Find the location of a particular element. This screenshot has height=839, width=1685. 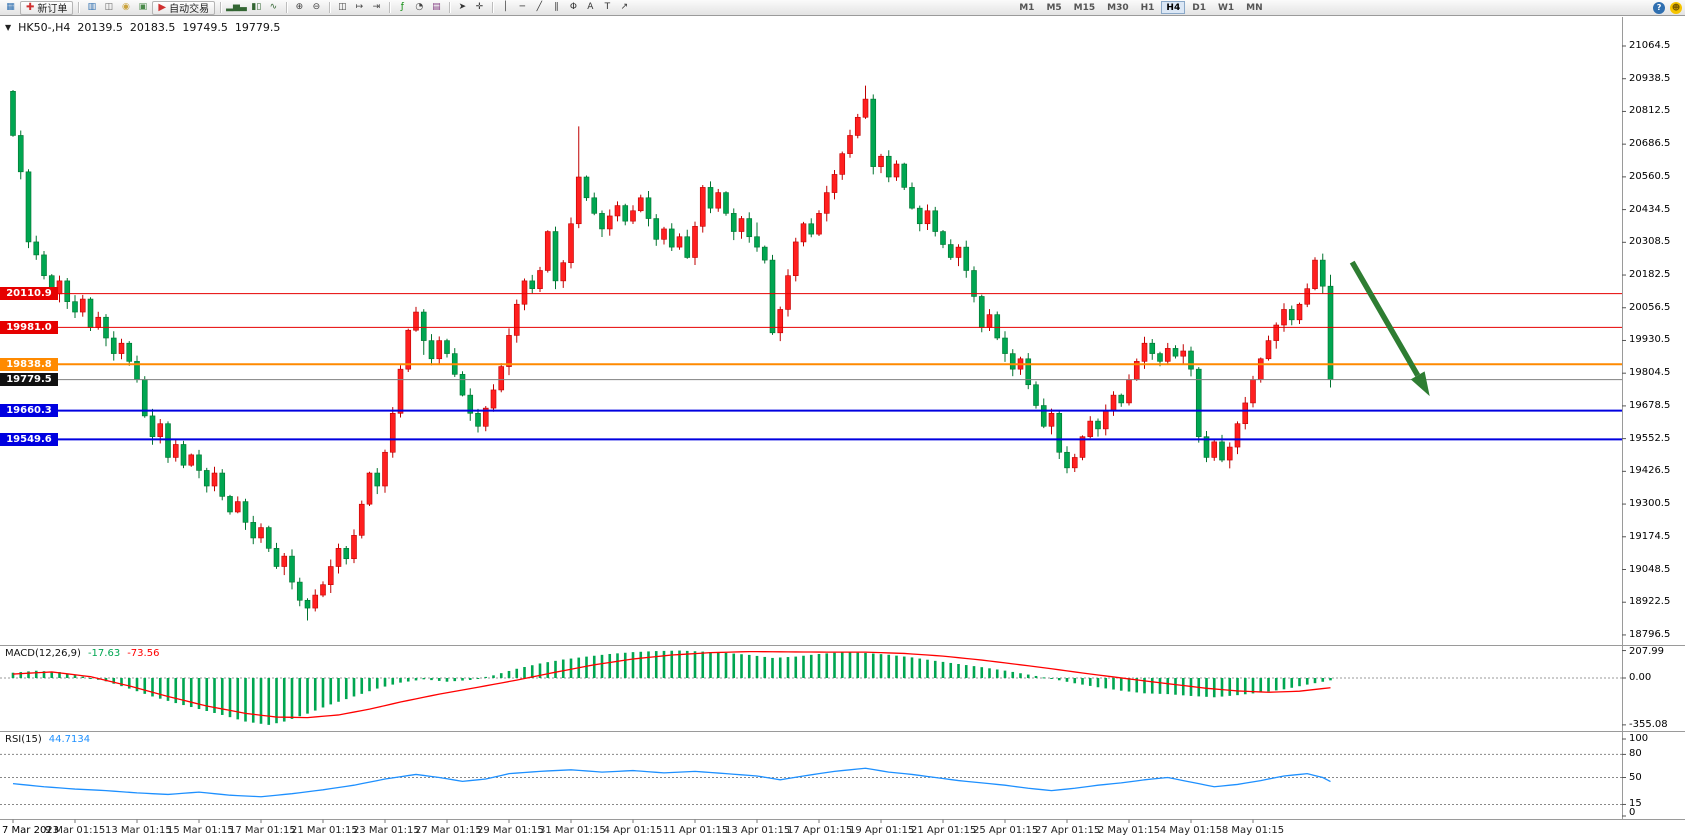

toolbar-separator is located at coordinates (79, 7).